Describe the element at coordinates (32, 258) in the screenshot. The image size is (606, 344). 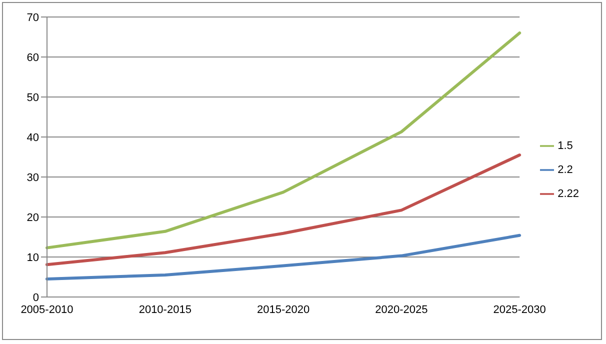
I see `y-tick-label: 10` at that location.